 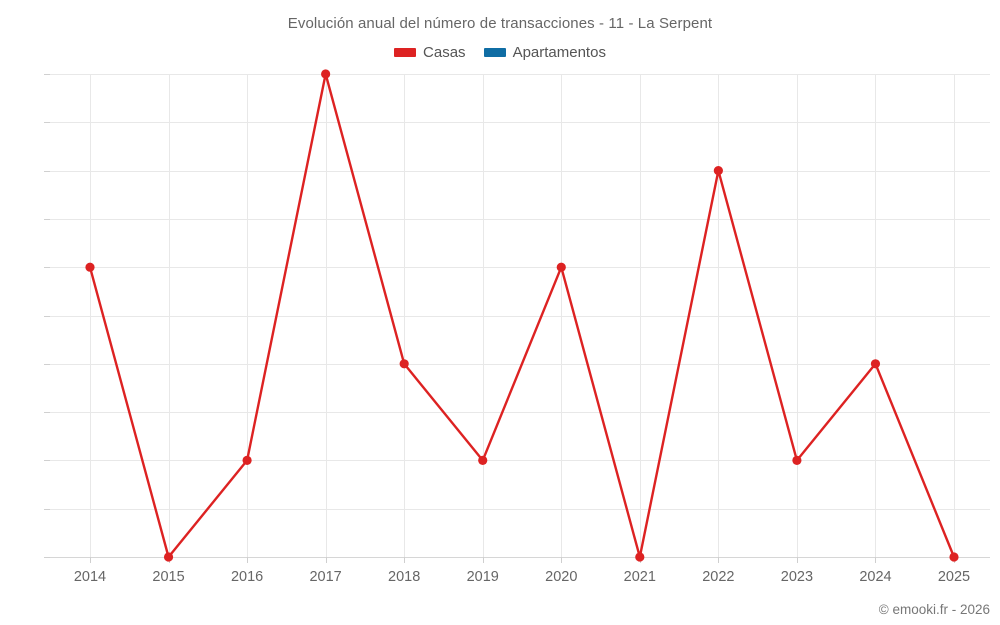 What do you see at coordinates (405, 52) in the screenshot?
I see `legend-swatch-casas` at bounding box center [405, 52].